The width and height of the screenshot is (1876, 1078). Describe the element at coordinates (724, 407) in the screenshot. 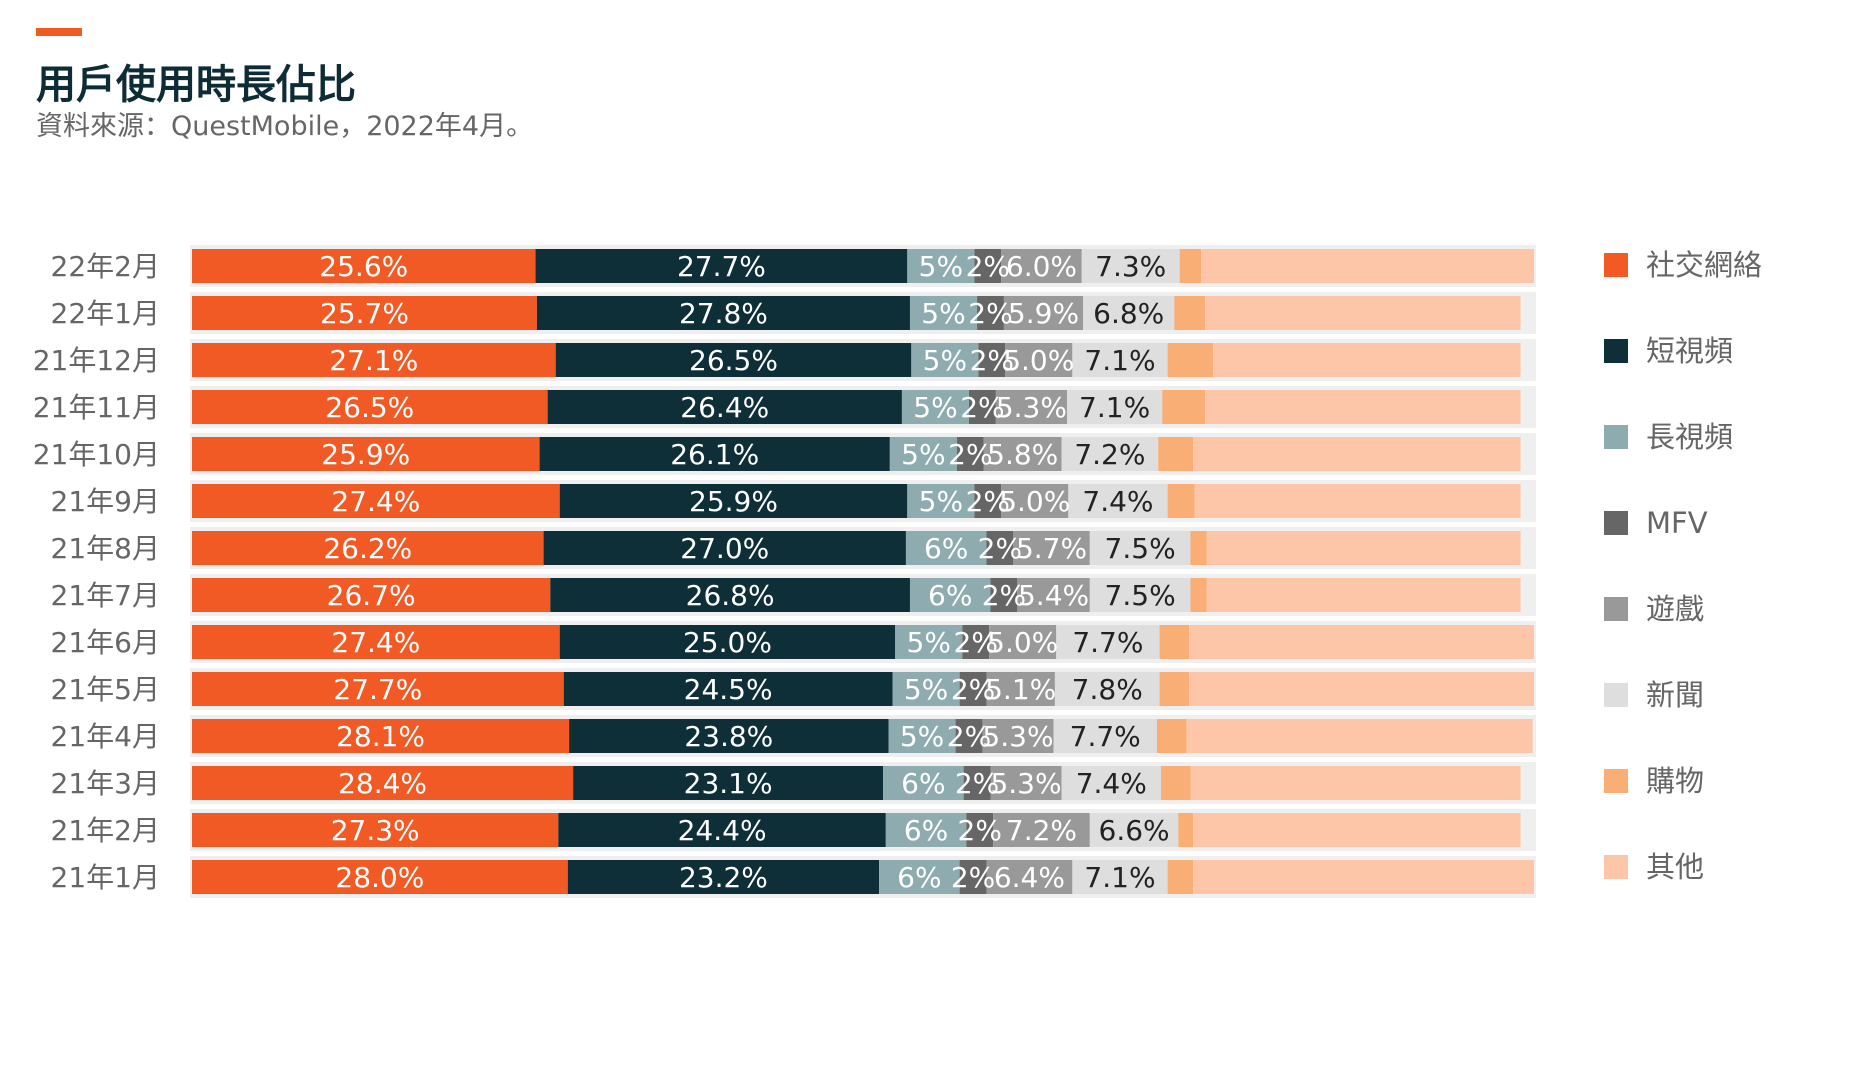

I see `data-label: 26.4%` at that location.